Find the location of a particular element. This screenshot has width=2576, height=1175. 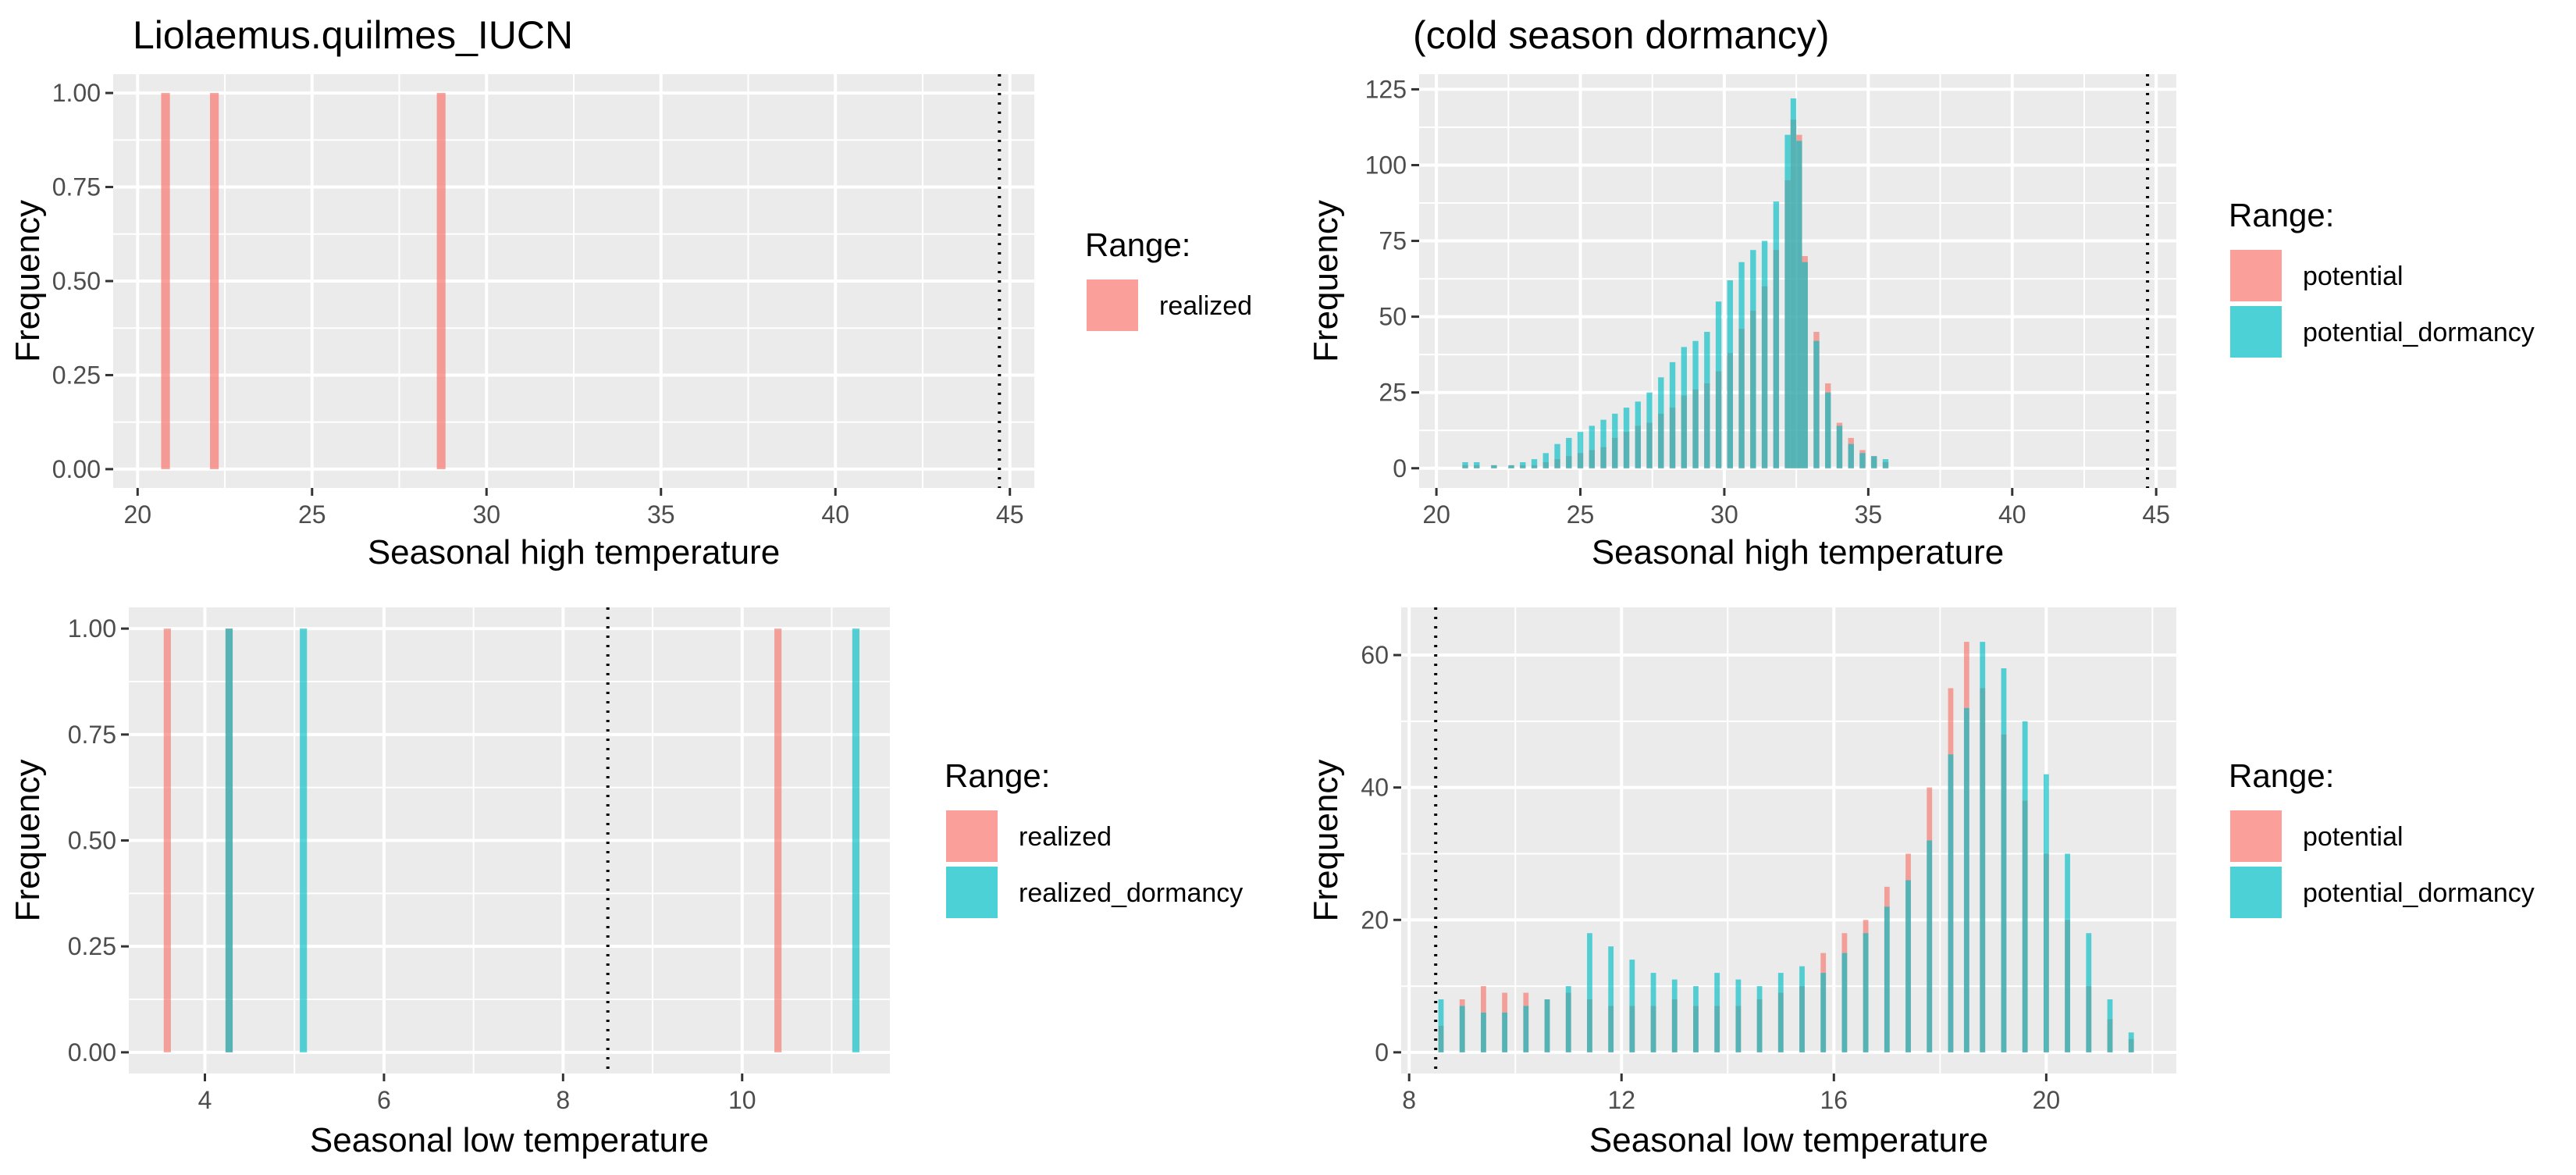

y-tick-label: 0.75 is located at coordinates (92, 735).